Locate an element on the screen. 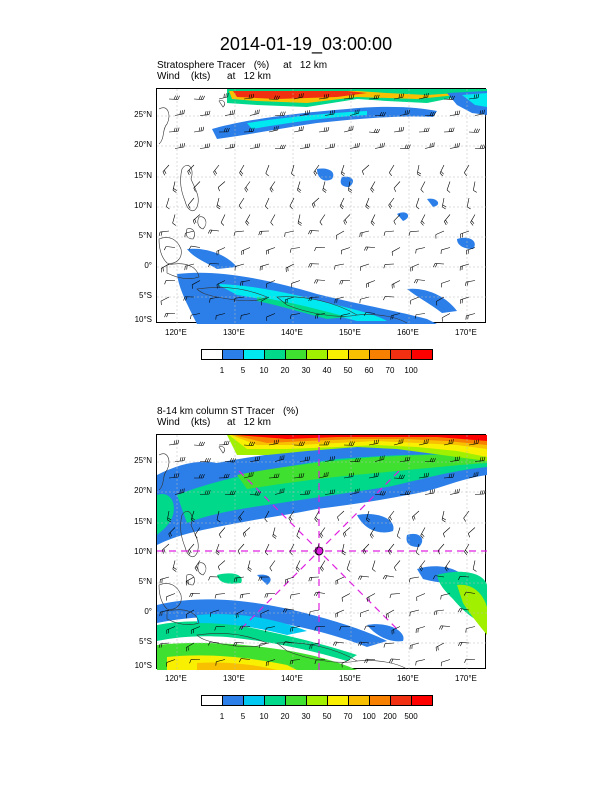 The width and height of the screenshot is (612, 792). lon-tick-label: 150°E is located at coordinates (350, 332).